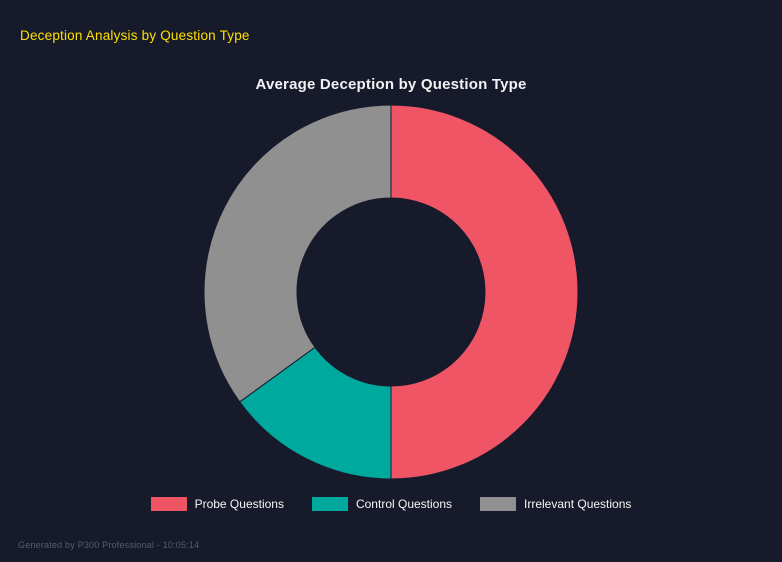 This screenshot has height=562, width=782. What do you see at coordinates (239, 504) in the screenshot?
I see `legend-label: Probe Questions` at bounding box center [239, 504].